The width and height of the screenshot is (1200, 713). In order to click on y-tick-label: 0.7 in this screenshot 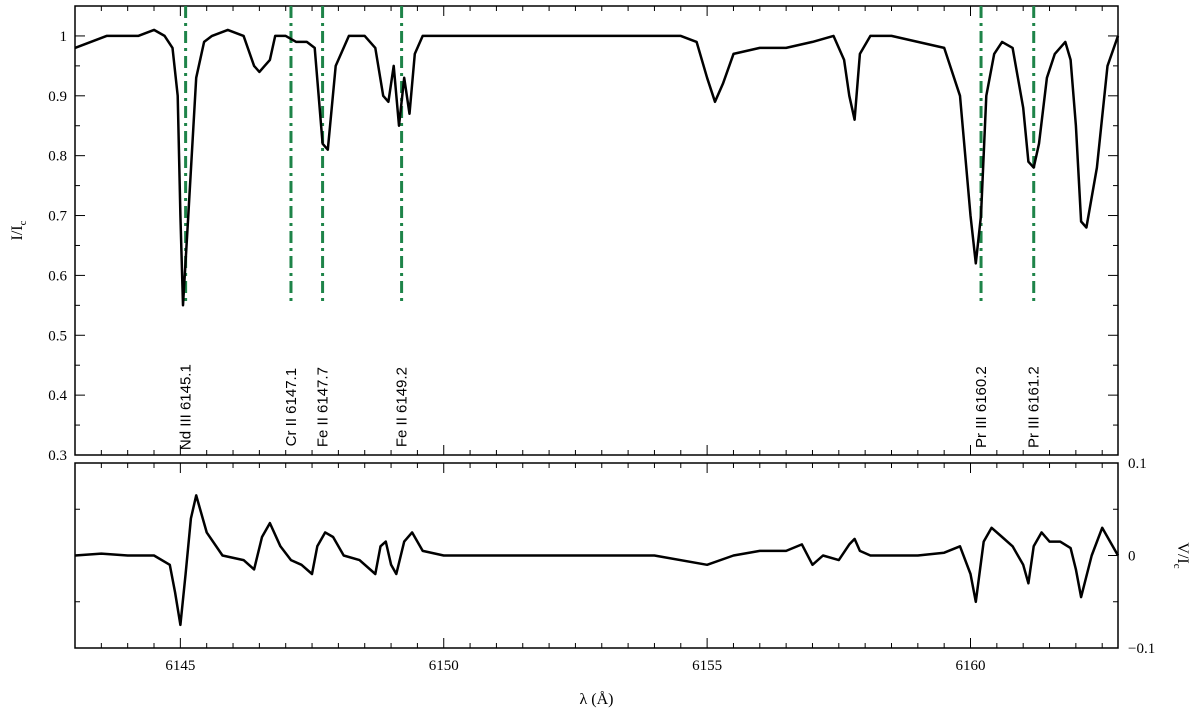, I will do `click(57, 217)`.